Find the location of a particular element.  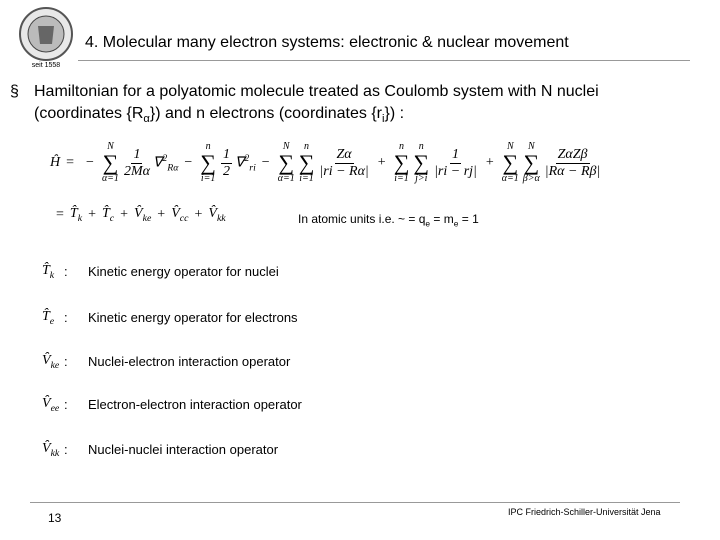

op-sub: kk is located at coordinates (221, 218).